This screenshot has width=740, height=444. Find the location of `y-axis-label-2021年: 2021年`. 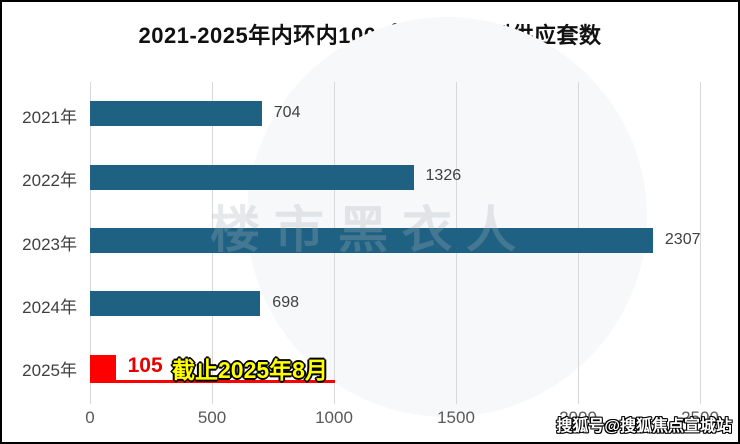

y-axis-label-2021年: 2021年 is located at coordinates (49, 117).